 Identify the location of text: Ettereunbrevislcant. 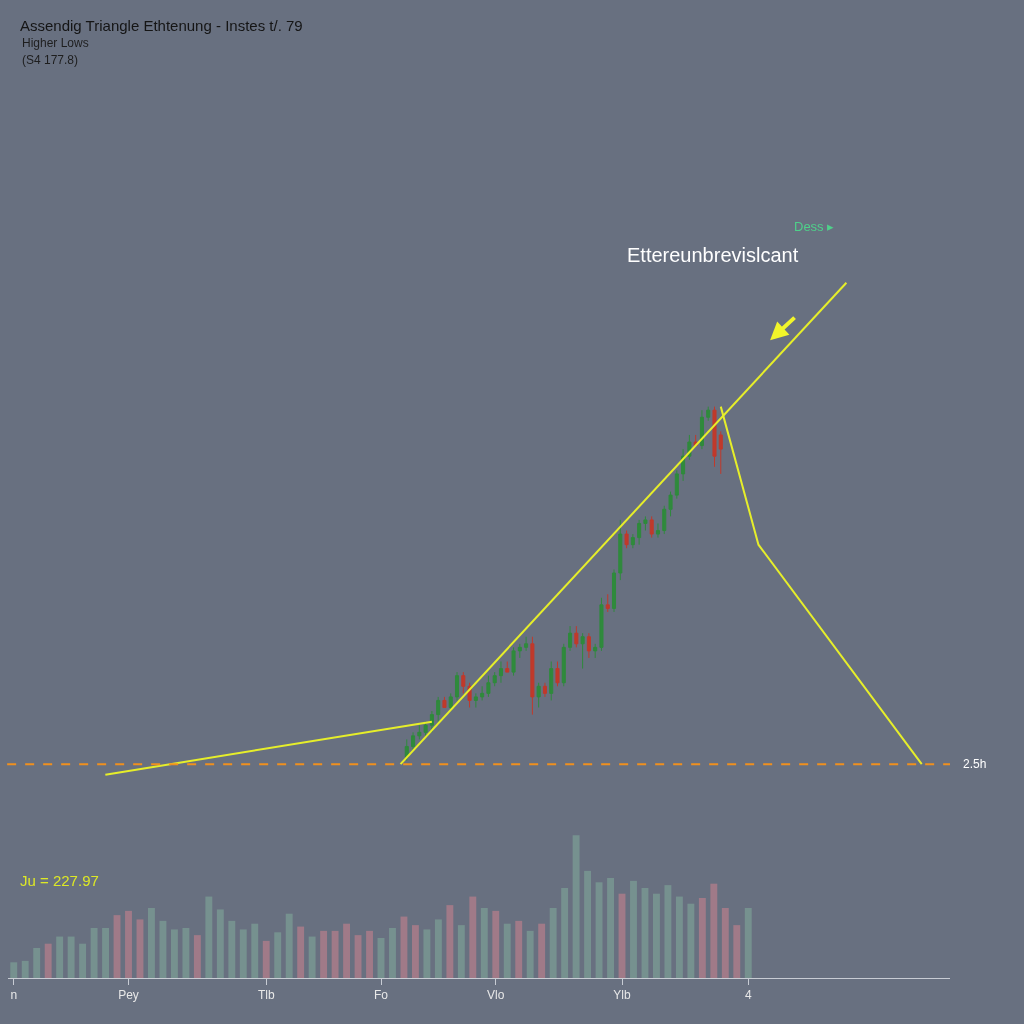
(713, 255).